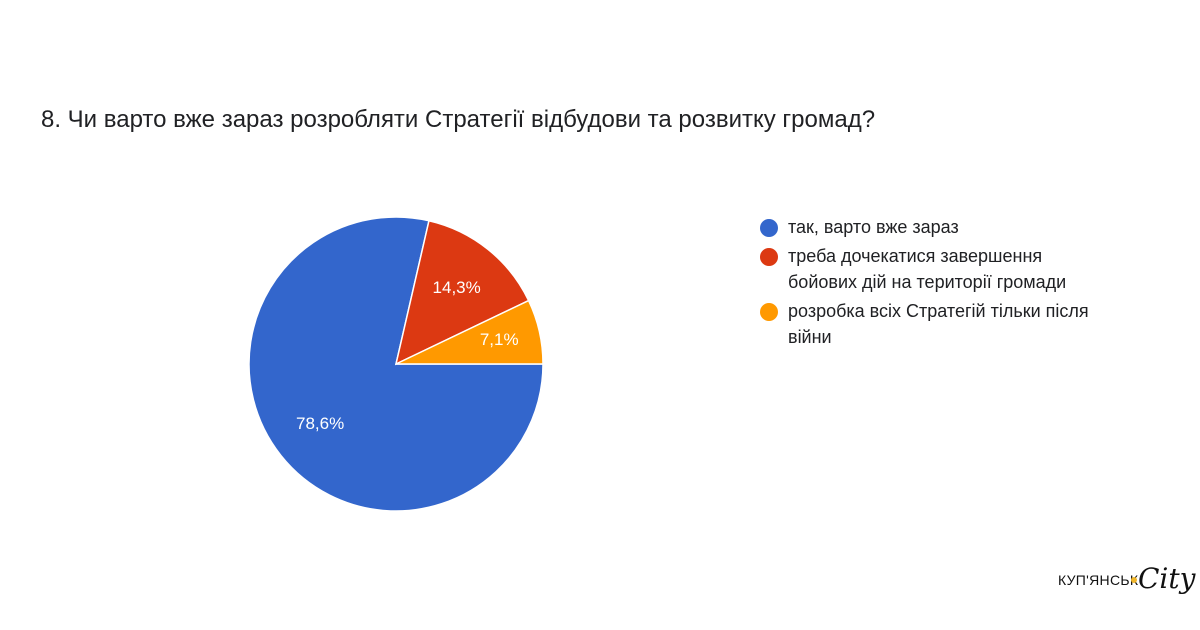  What do you see at coordinates (873, 227) in the screenshot?
I see `legend-label: так, варто вже зараз` at bounding box center [873, 227].